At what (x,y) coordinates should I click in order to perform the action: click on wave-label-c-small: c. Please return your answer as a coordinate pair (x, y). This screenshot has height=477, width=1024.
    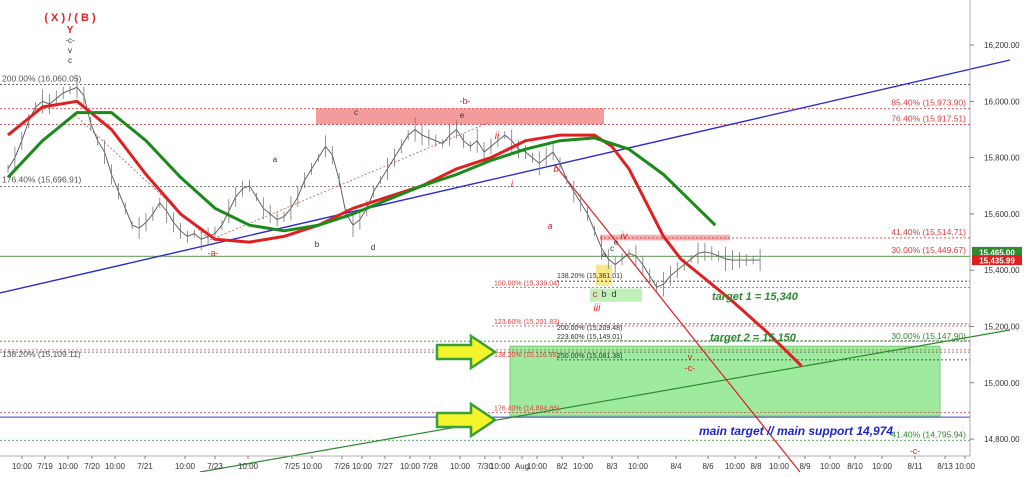
    Looking at the image, I should click on (70, 60).